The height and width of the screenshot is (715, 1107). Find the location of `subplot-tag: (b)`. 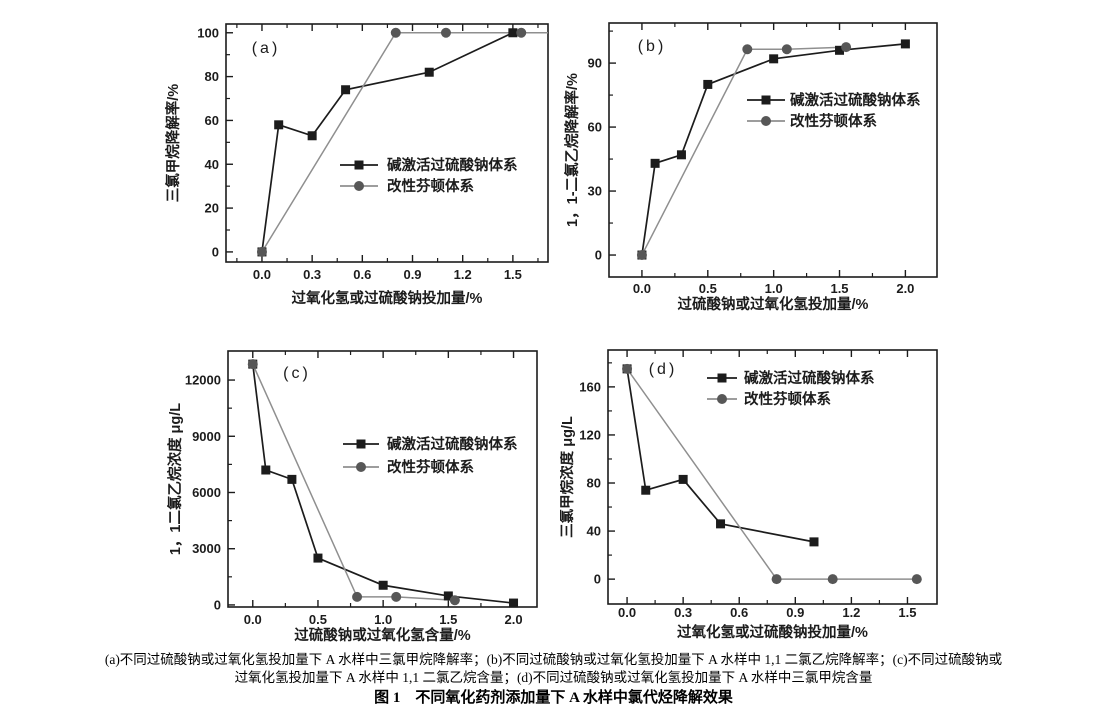

subplot-tag: (b) is located at coordinates (652, 46).